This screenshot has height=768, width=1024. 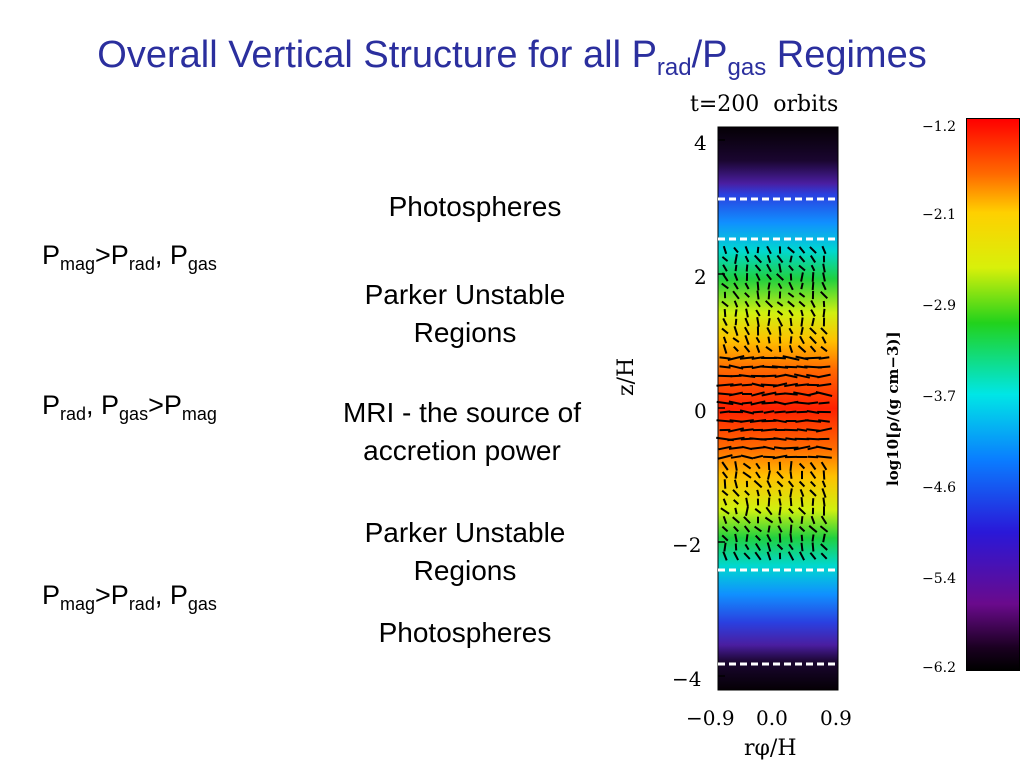 What do you see at coordinates (939, 668) in the screenshot?
I see `colorbar-tick: −6.2` at bounding box center [939, 668].